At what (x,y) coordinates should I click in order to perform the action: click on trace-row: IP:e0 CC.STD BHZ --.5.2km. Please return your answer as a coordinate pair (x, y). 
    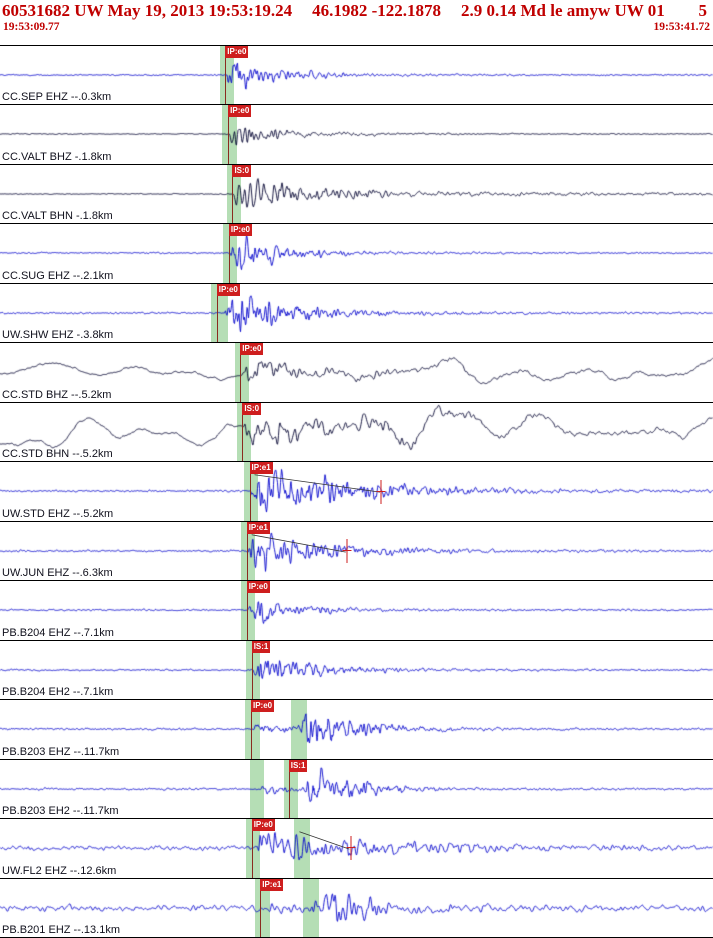
    Looking at the image, I should click on (356, 373).